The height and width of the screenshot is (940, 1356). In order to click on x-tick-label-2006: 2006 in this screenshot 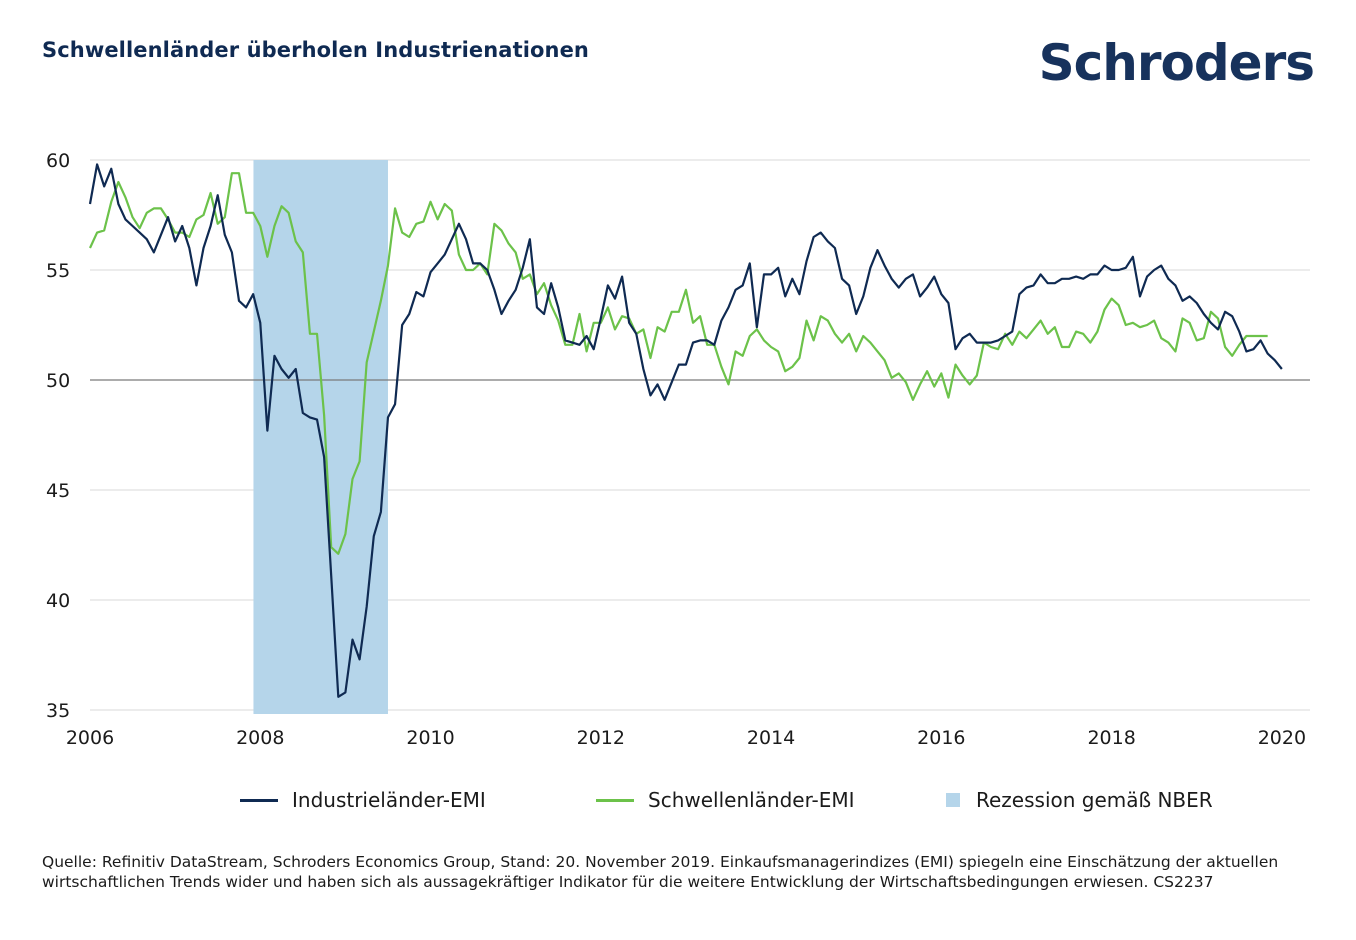, I will do `click(90, 738)`.